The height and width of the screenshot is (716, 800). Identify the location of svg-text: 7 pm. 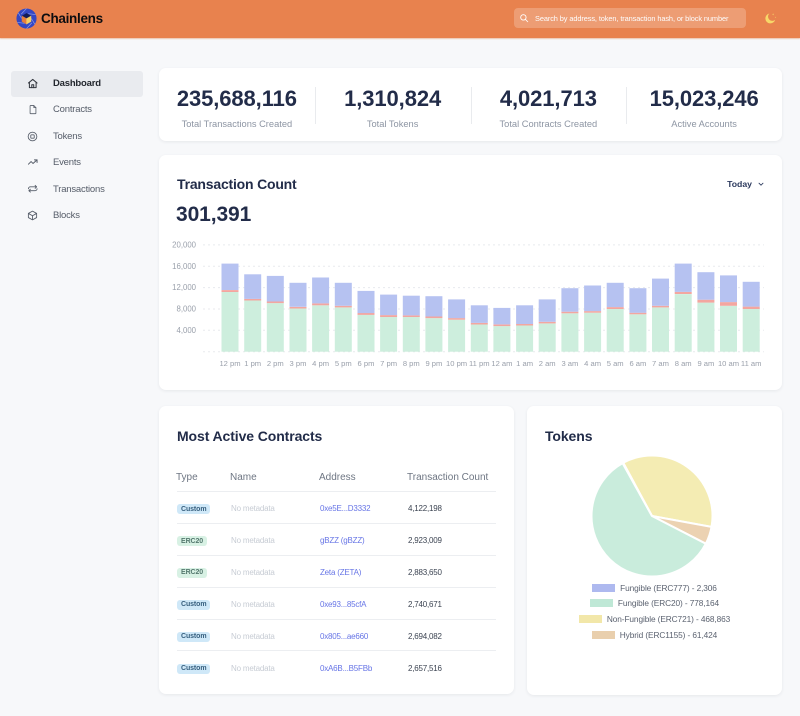
(388, 363).